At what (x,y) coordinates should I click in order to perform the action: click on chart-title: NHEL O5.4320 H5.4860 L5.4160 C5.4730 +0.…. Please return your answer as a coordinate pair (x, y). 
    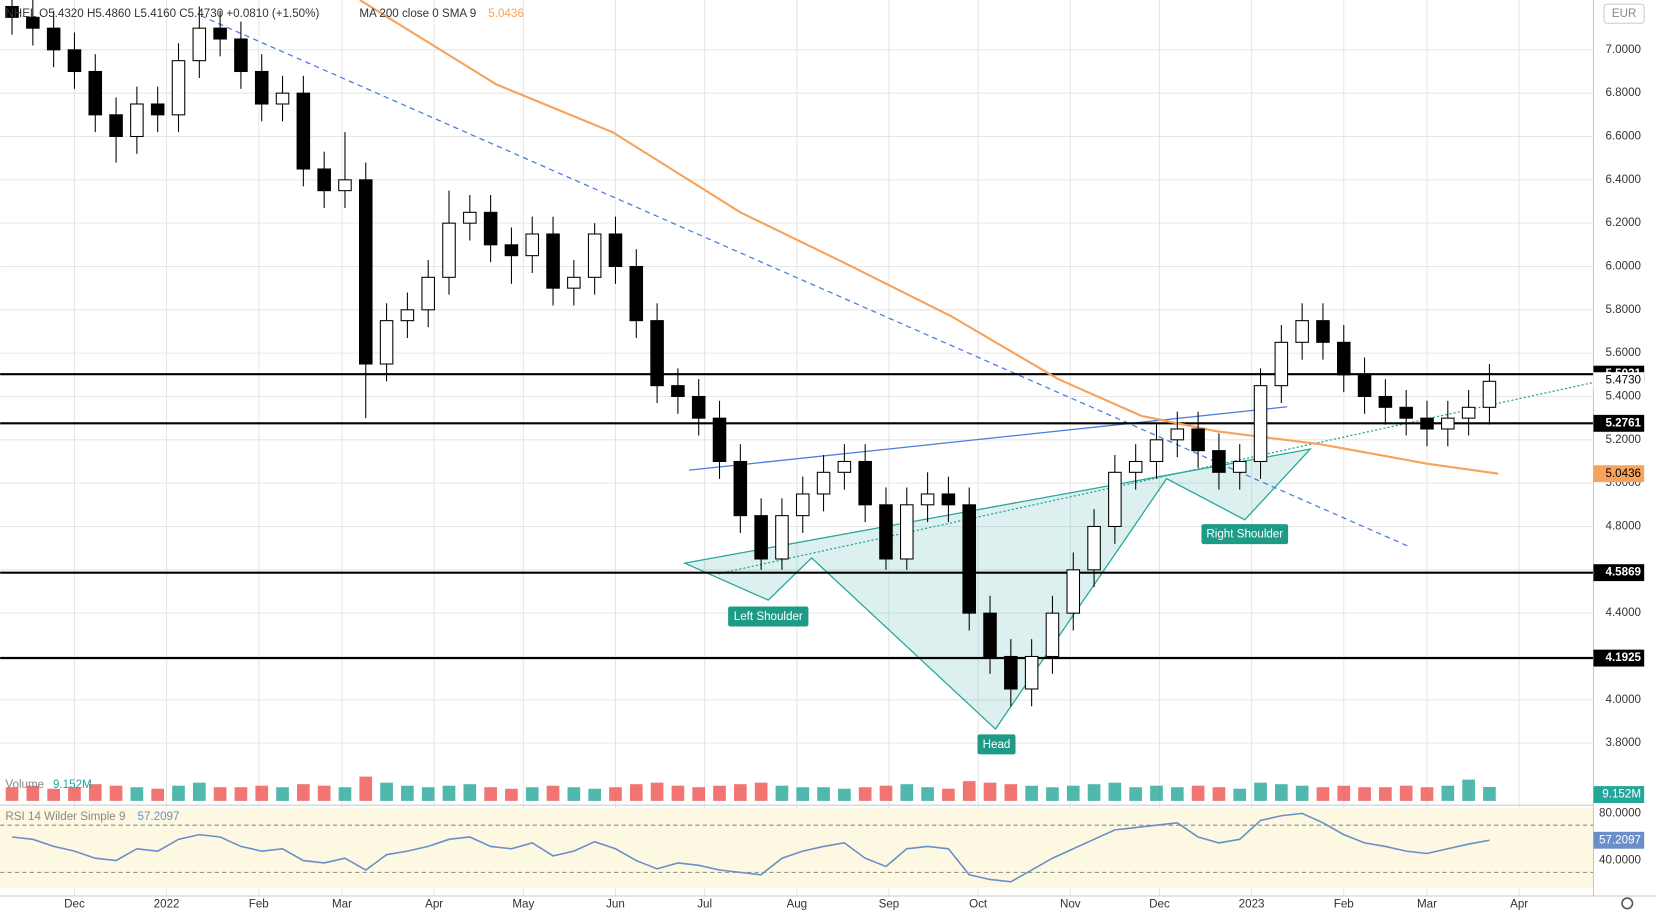
    Looking at the image, I should click on (162, 13).